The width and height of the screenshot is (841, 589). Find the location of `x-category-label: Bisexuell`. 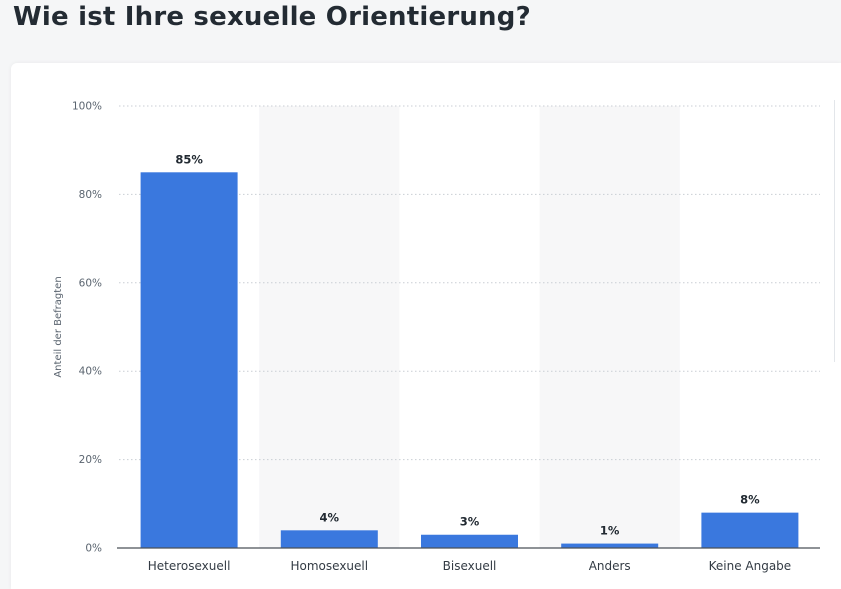

x-category-label: Bisexuell is located at coordinates (470, 566).